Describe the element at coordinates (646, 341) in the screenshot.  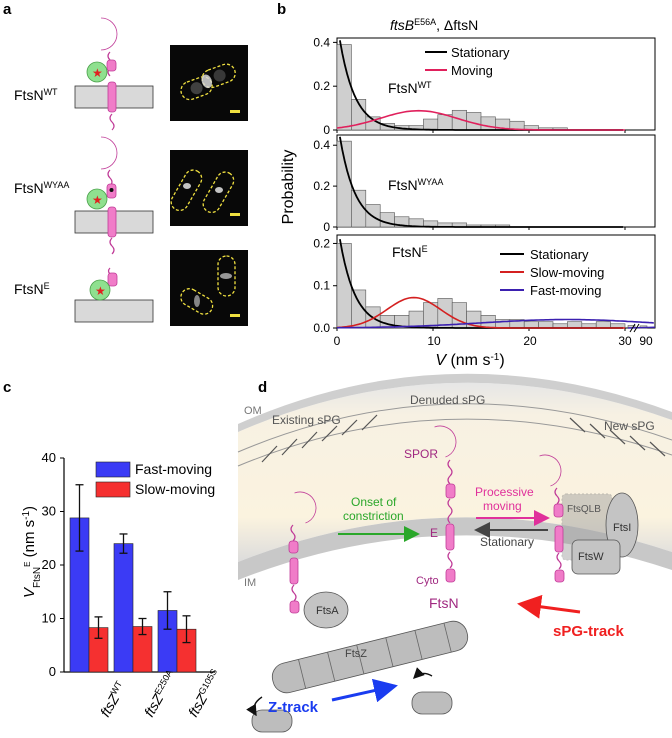
I see `x-tick: 90` at that location.